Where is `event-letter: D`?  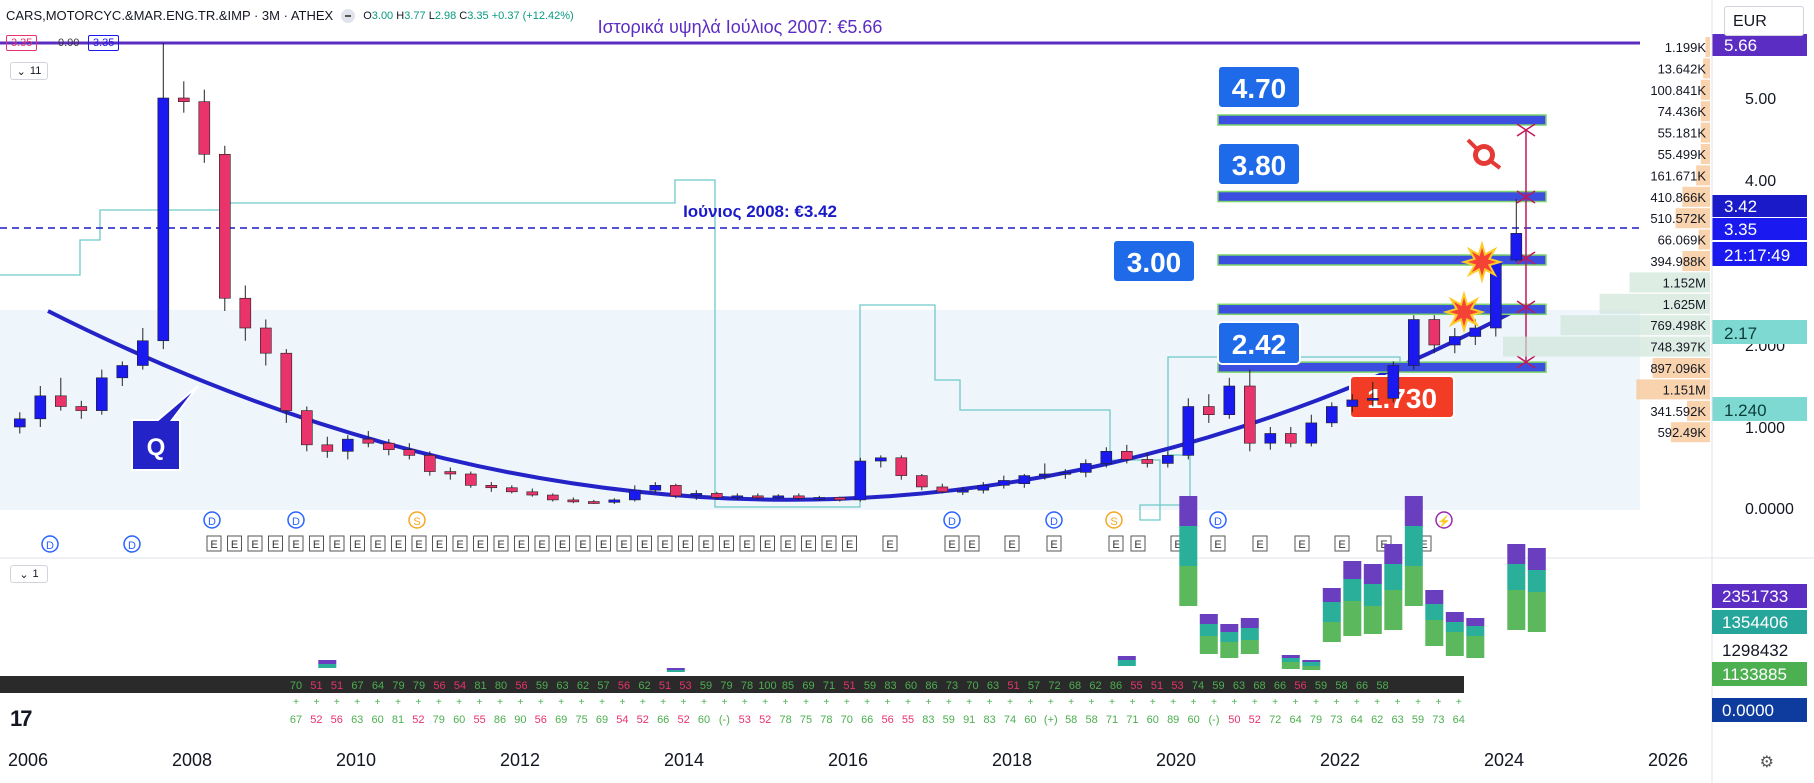 event-letter: D is located at coordinates (132, 546).